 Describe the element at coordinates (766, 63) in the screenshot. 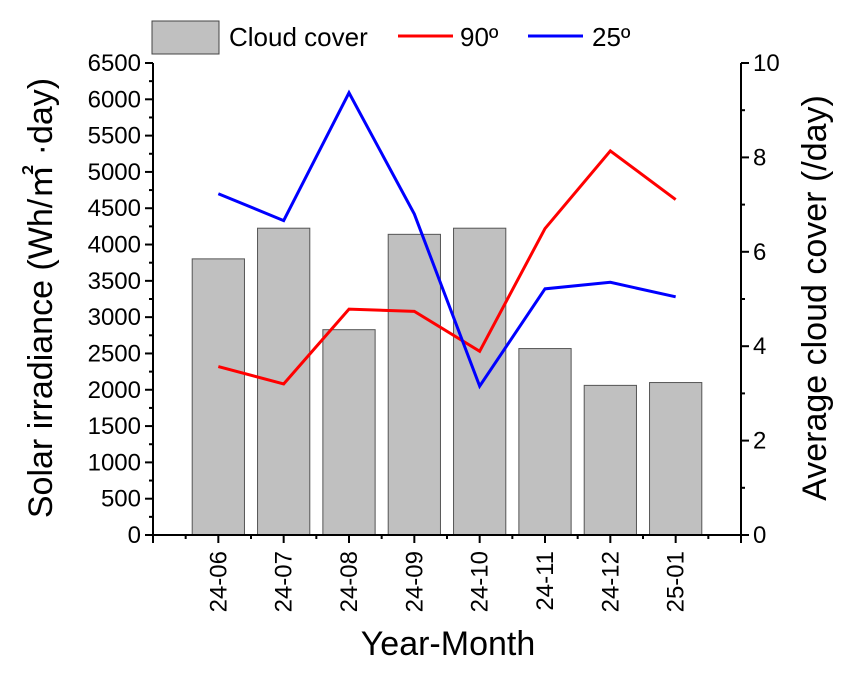

I see `right-tick-label: 10` at that location.